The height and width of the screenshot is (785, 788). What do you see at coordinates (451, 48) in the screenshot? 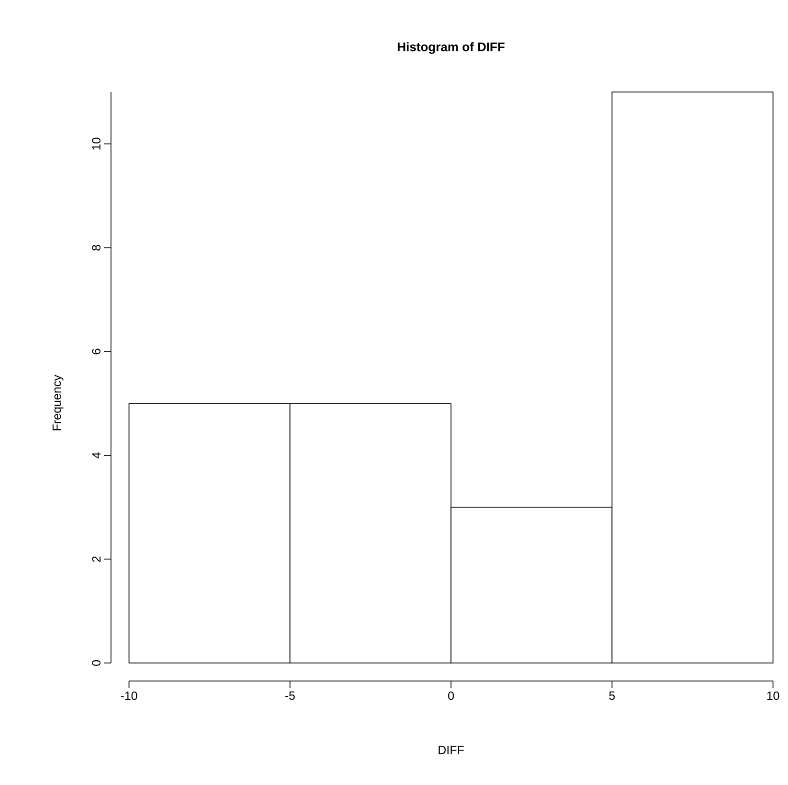
I see `chart-title: Histogram of DIFF` at bounding box center [451, 48].